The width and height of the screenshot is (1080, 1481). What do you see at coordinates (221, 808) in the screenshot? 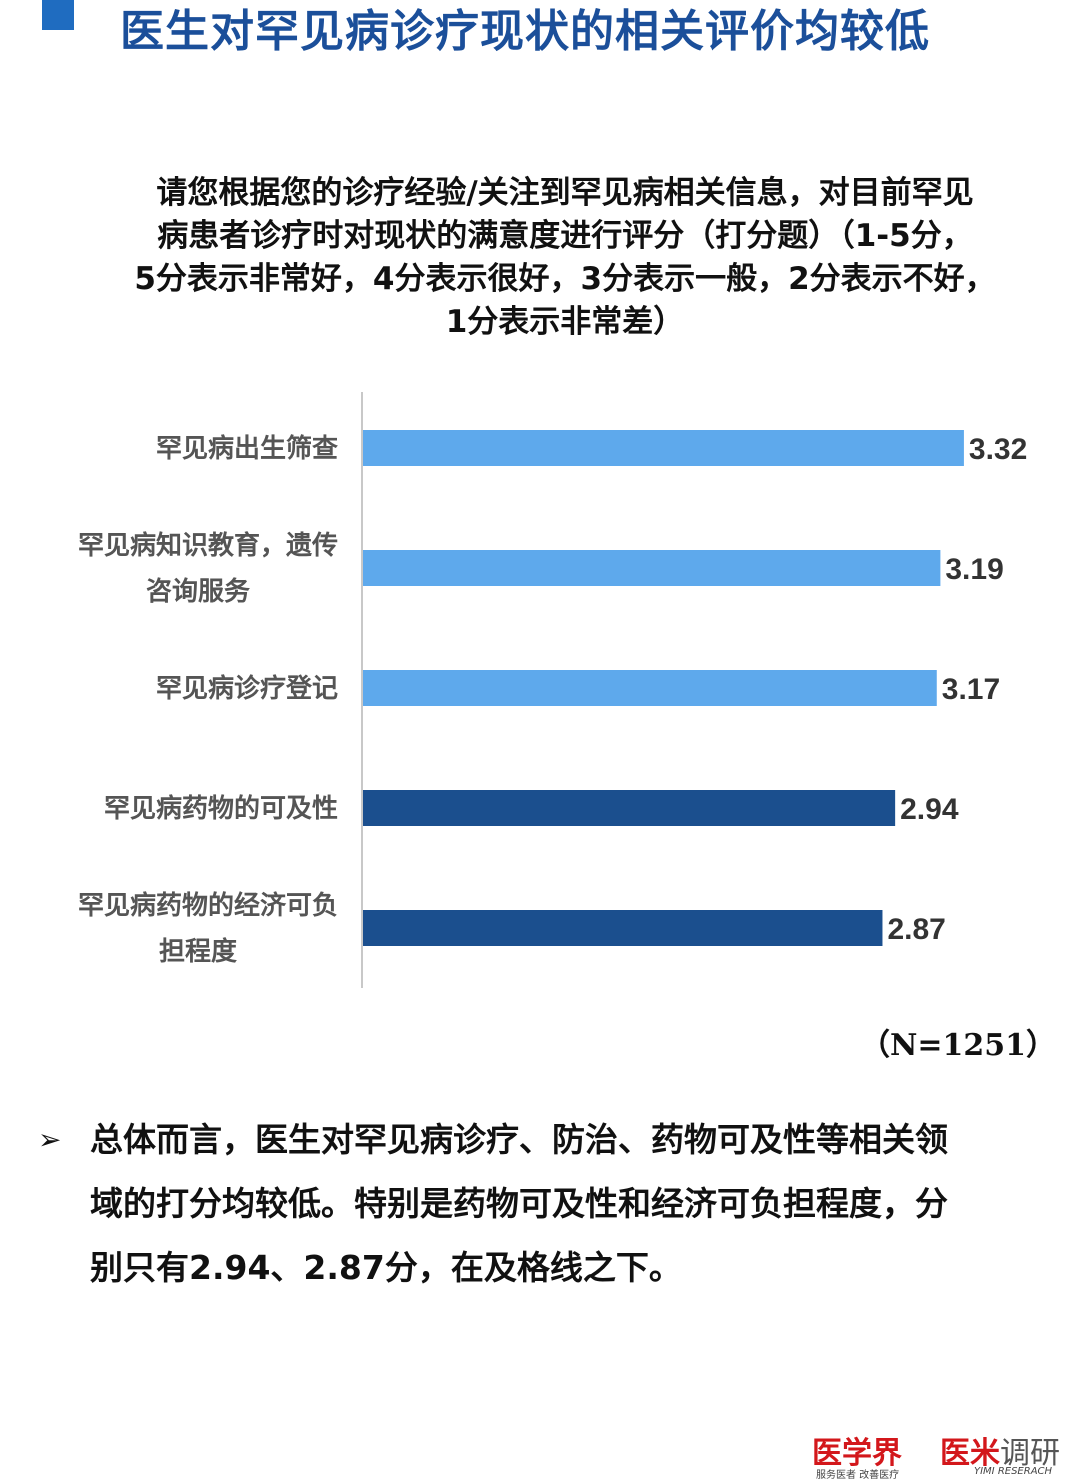
I see `category-label-4: 罕见病药物的可及性` at bounding box center [221, 808].